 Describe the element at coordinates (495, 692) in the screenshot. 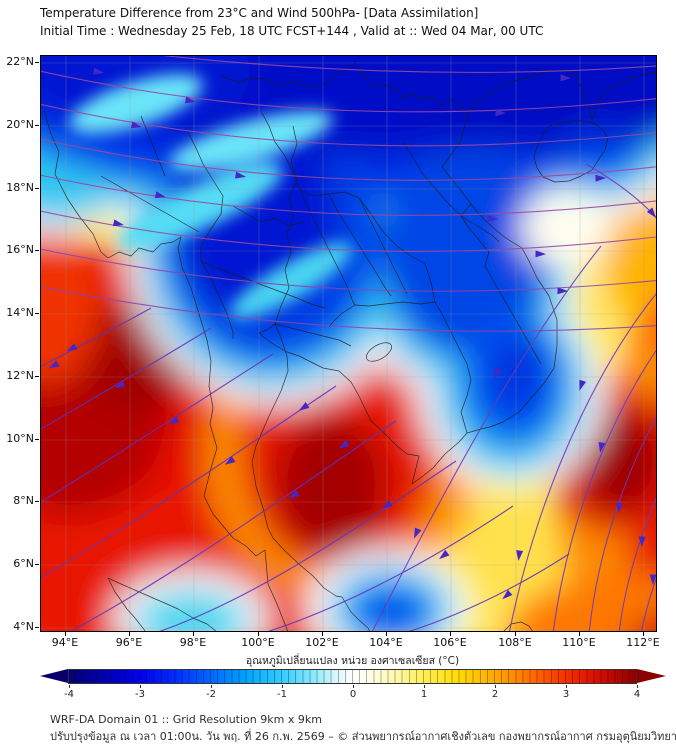

I see `cb-tick-2: 2` at that location.